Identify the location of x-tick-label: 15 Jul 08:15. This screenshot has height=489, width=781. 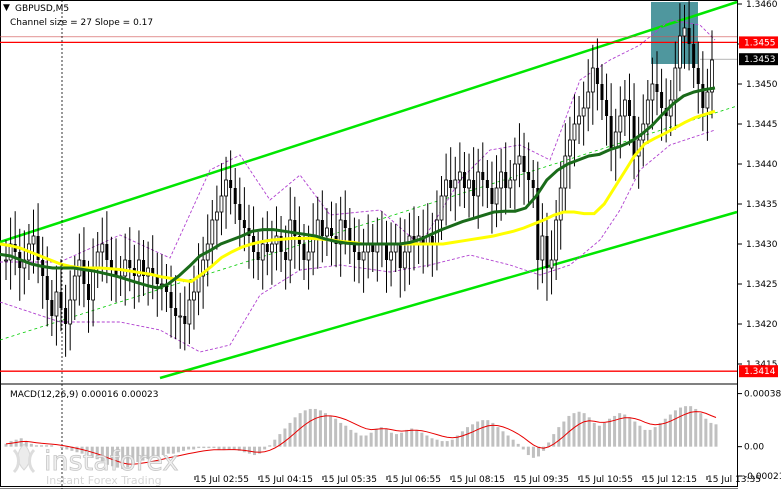
(478, 480).